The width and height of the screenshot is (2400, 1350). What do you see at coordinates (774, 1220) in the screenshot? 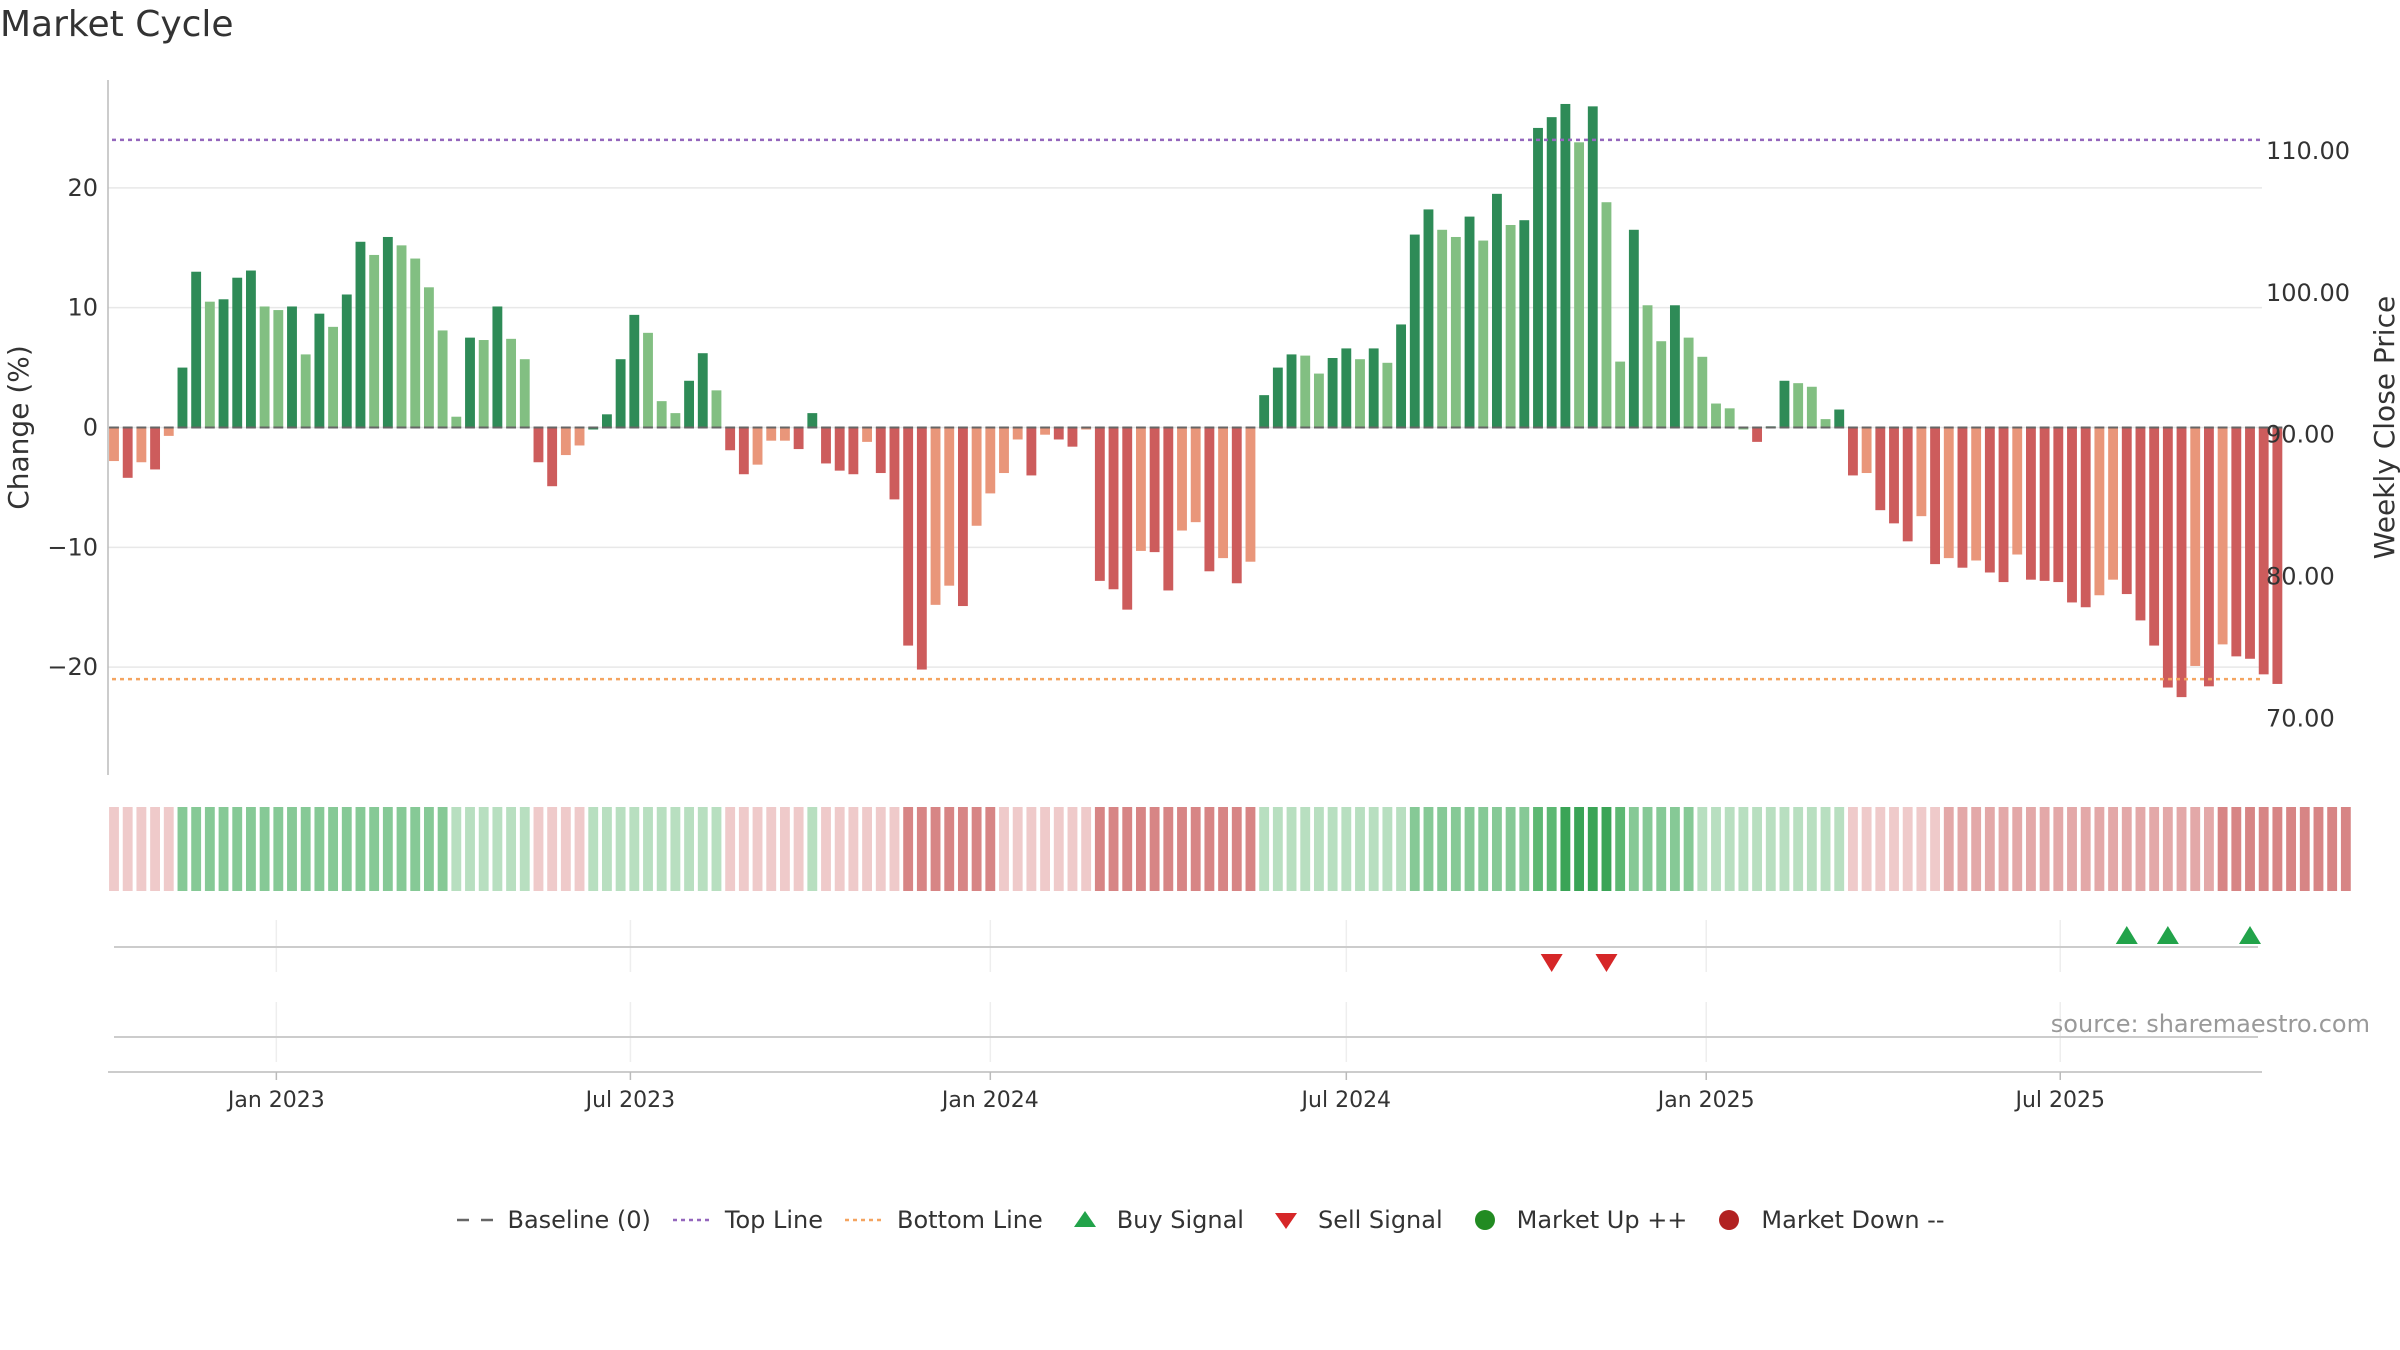
I see `legend-label: Top Line` at bounding box center [774, 1220].